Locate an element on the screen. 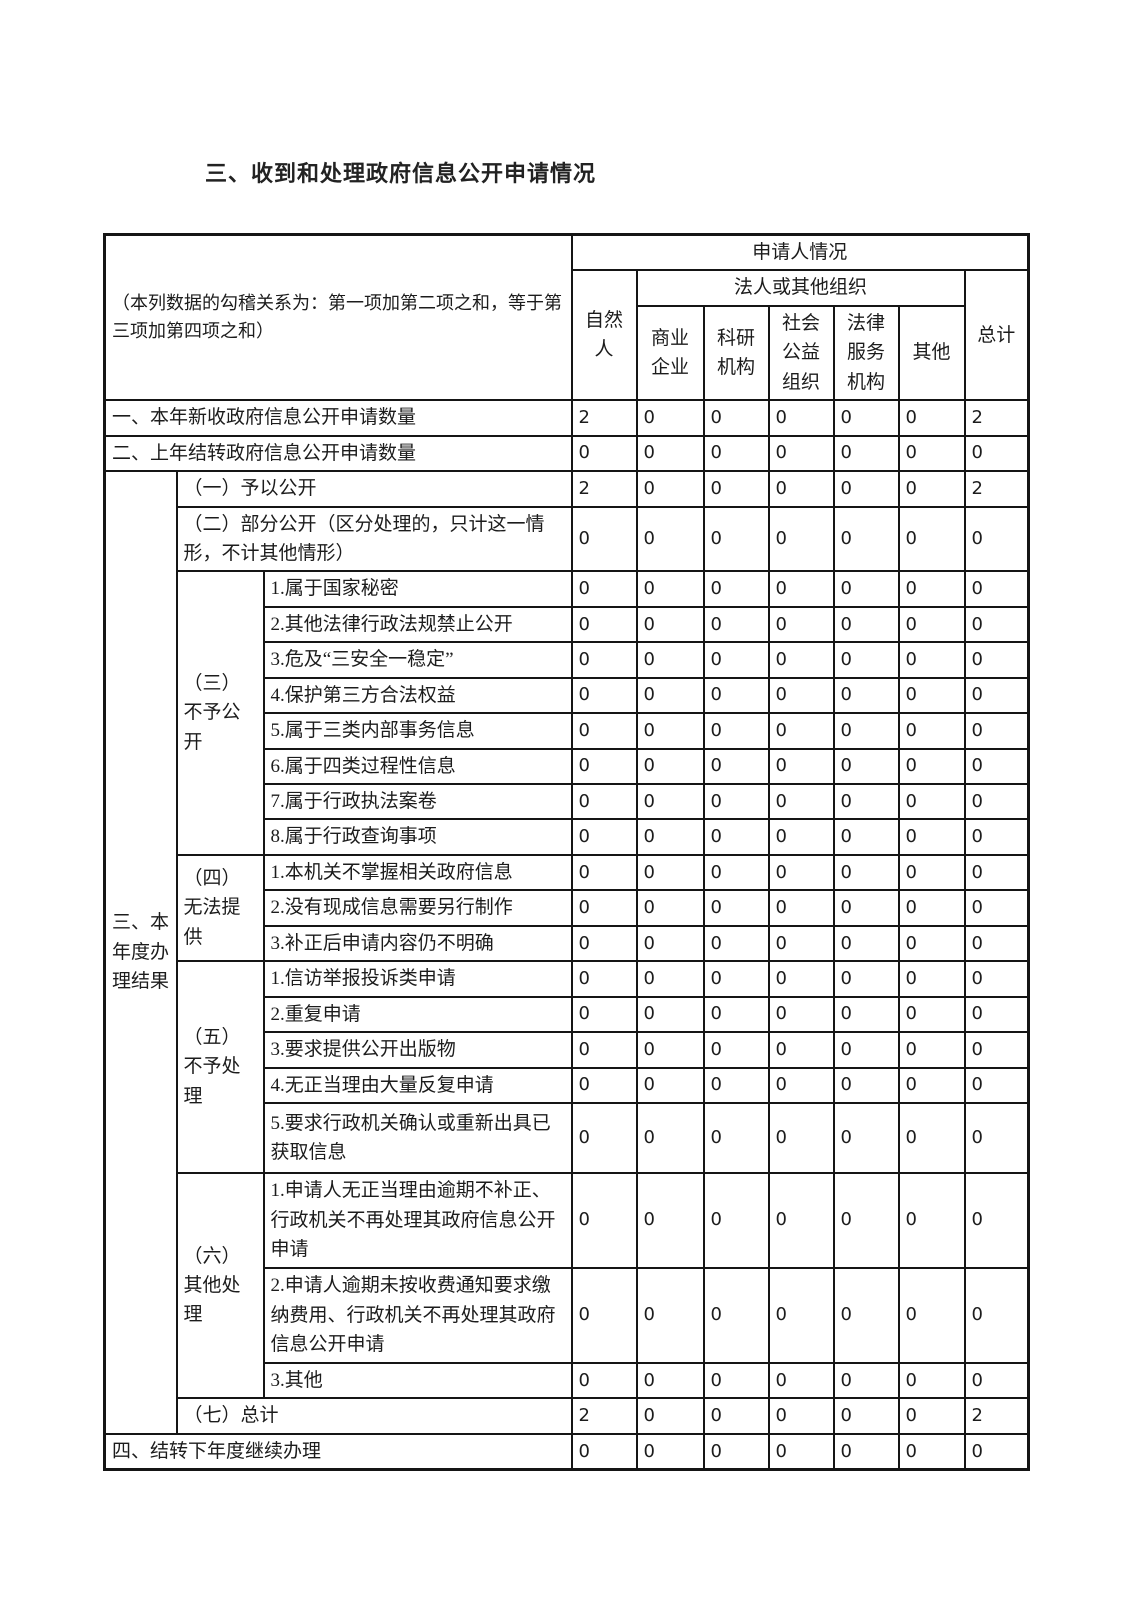 Image resolution: width=1131 pixels, height=1600 pixels. row-label: 1.属于国家秘密 is located at coordinates (417, 589).